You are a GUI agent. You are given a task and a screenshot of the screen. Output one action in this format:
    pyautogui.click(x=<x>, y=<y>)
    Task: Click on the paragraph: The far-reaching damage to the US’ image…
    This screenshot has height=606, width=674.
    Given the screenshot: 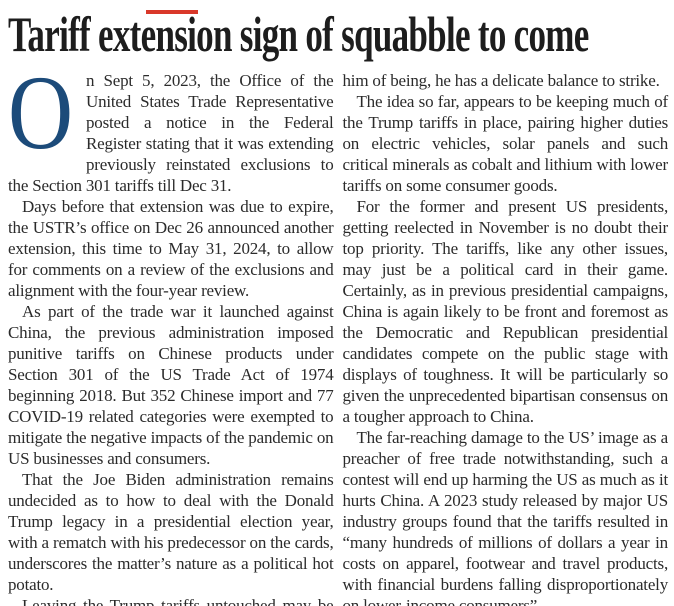 What is the action you would take?
    pyautogui.click(x=505, y=517)
    